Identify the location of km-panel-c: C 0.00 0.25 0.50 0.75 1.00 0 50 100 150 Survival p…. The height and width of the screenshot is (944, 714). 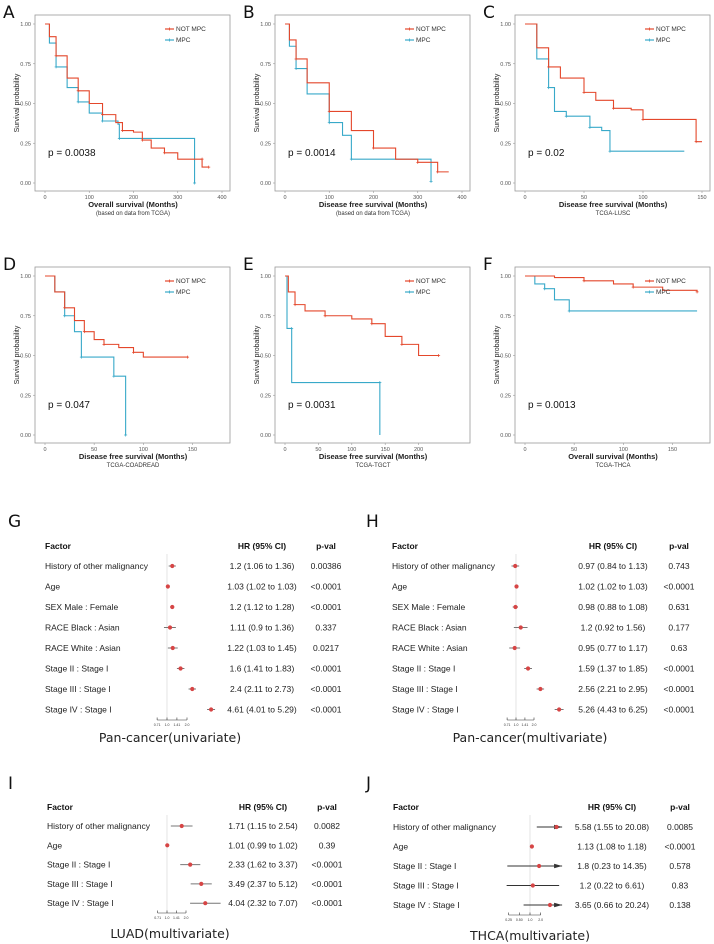
(597, 110).